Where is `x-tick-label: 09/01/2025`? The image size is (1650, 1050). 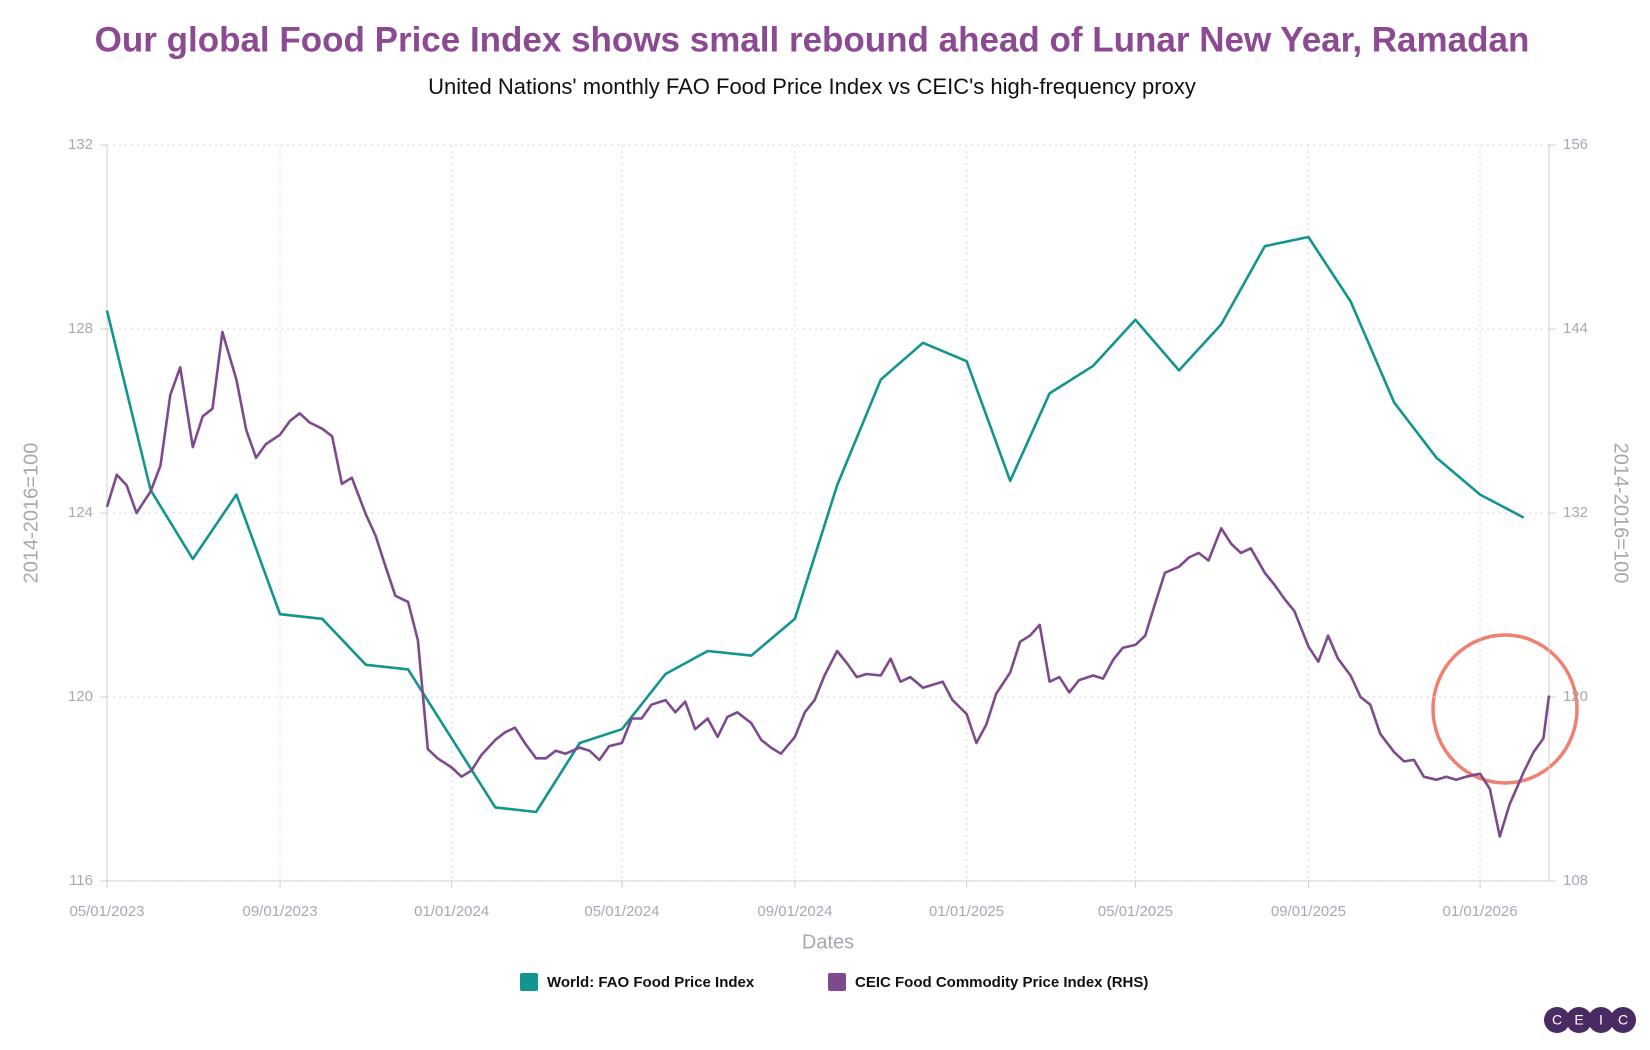 x-tick-label: 09/01/2025 is located at coordinates (1308, 911).